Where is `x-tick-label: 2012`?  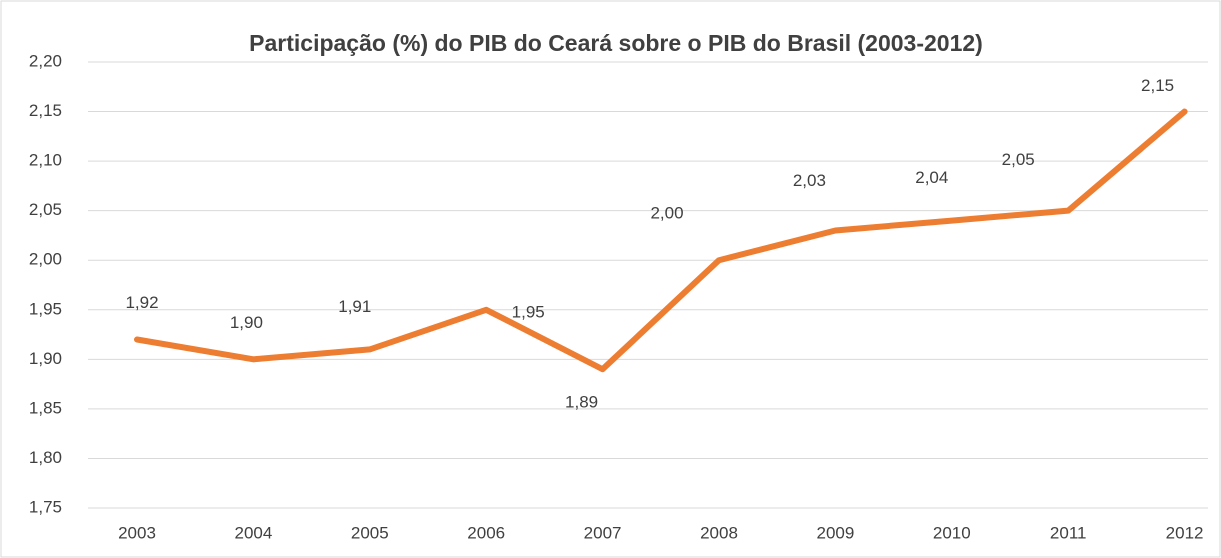
x-tick-label: 2012 is located at coordinates (1185, 532).